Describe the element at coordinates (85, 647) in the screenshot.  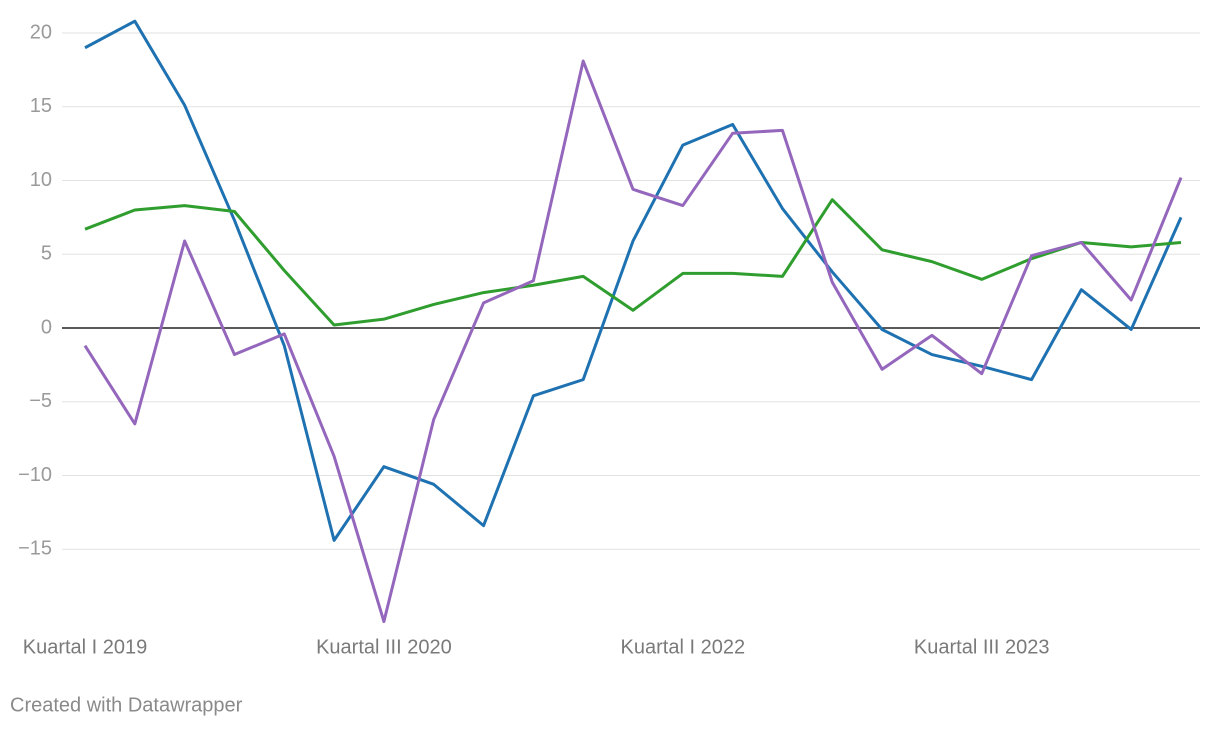
I see `x-tick-label: Kuartal I 2019` at that location.